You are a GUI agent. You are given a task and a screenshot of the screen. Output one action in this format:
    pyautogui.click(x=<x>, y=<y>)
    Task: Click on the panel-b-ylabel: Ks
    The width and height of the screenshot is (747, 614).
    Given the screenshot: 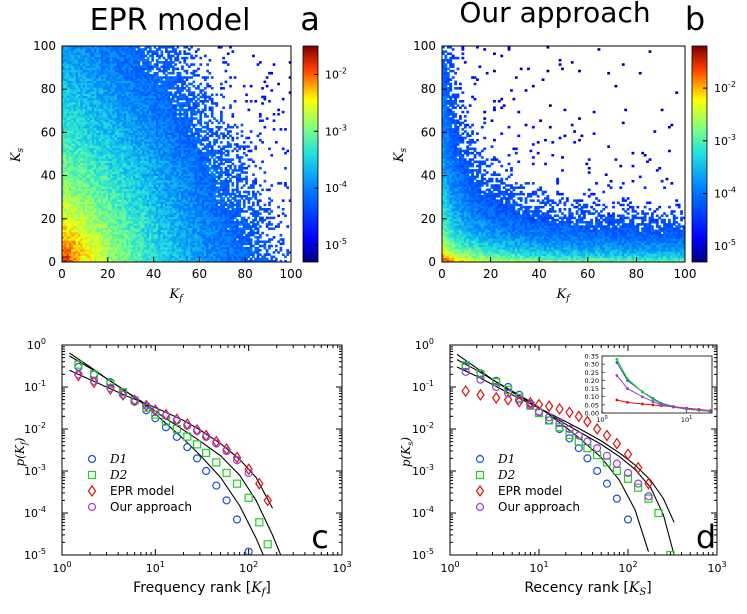 What is the action you would take?
    pyautogui.click(x=400, y=155)
    